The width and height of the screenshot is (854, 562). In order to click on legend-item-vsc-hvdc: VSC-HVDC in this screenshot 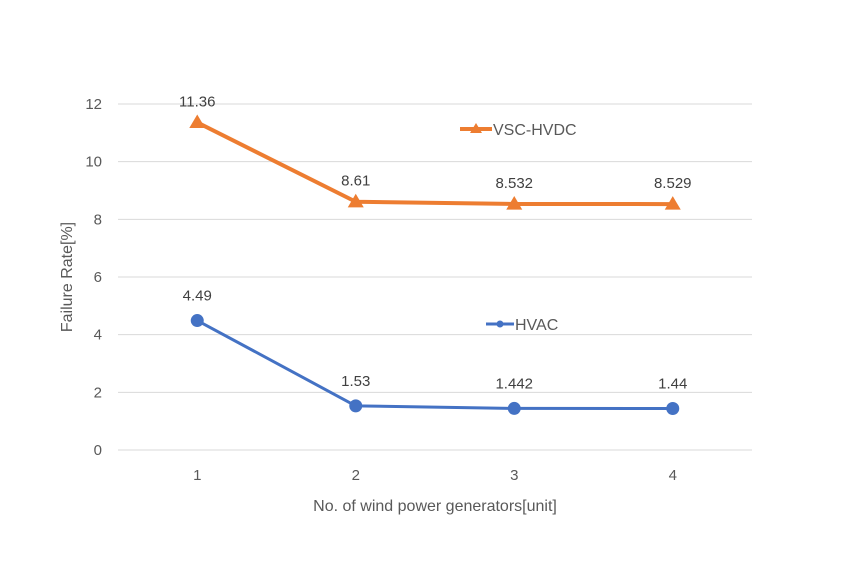, I will do `click(518, 130)`.